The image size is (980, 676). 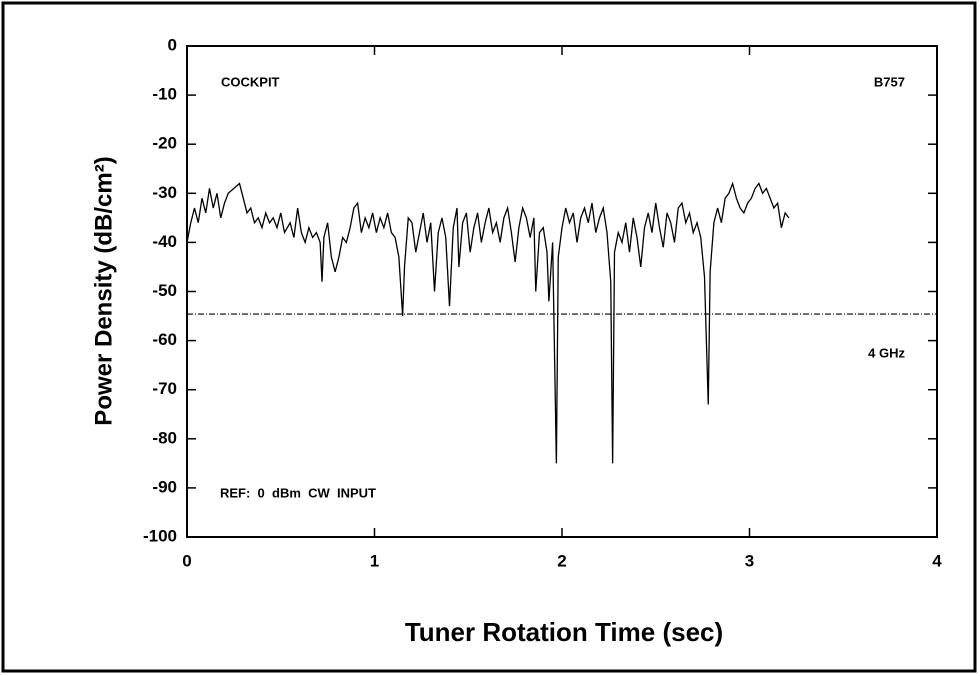 I want to click on x-tick-label: 3, so click(x=749, y=560).